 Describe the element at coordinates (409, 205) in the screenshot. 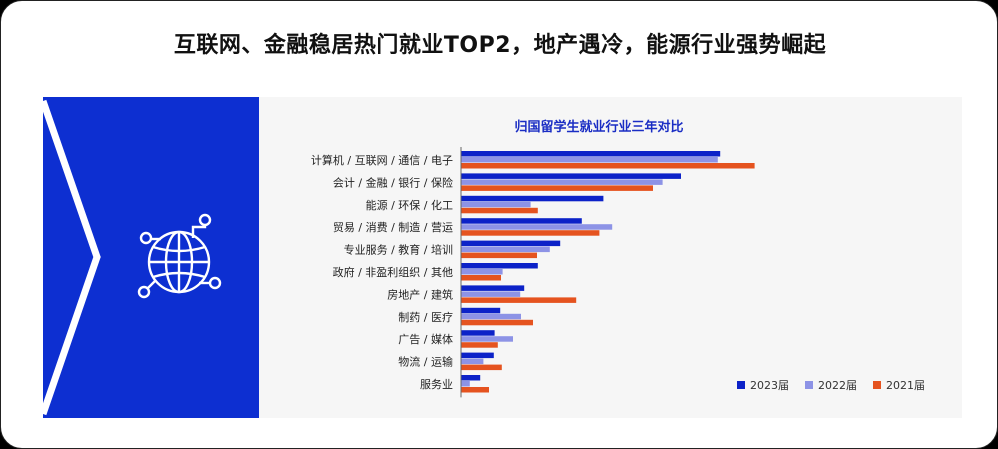

I see `category-label: 能源 / 环保 / 化工` at that location.